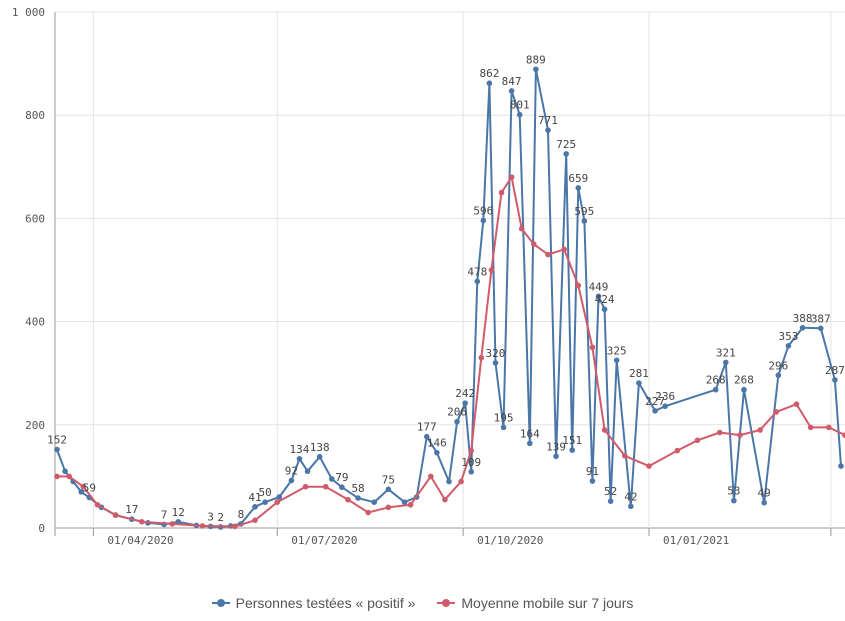 The image size is (845, 621). Describe the element at coordinates (821, 318) in the screenshot. I see `data-label: 387` at that location.